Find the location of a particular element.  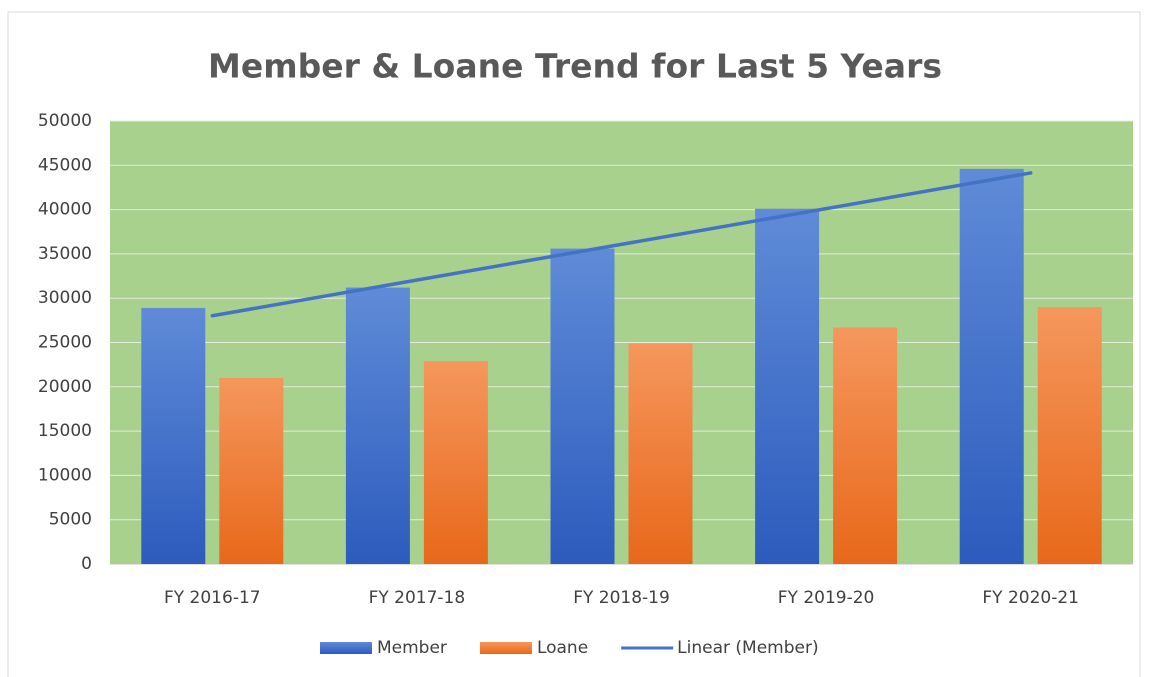

legend-label: Member is located at coordinates (412, 648).